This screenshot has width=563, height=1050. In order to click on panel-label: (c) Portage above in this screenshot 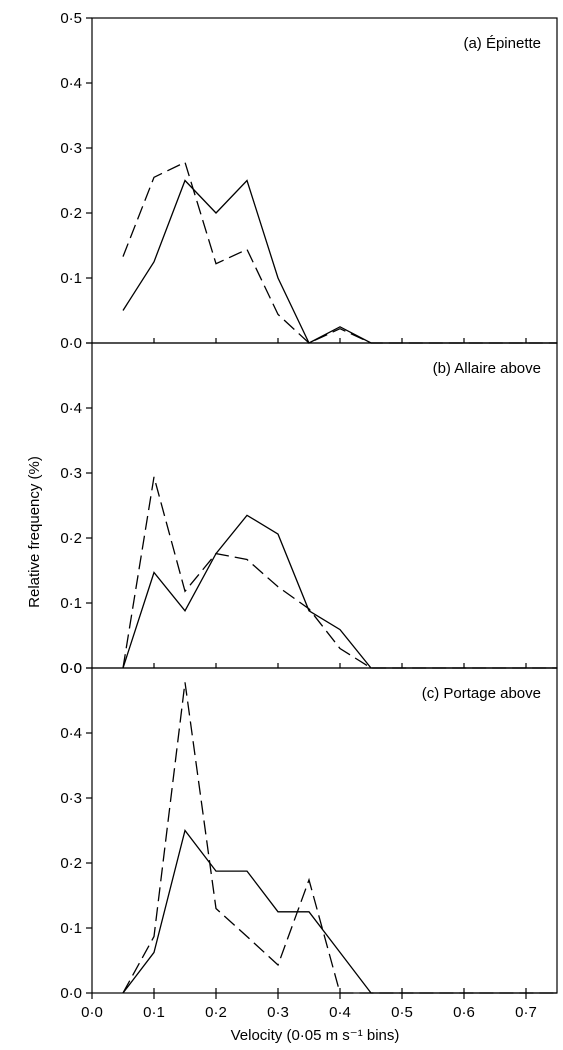, I will do `click(481, 693)`.